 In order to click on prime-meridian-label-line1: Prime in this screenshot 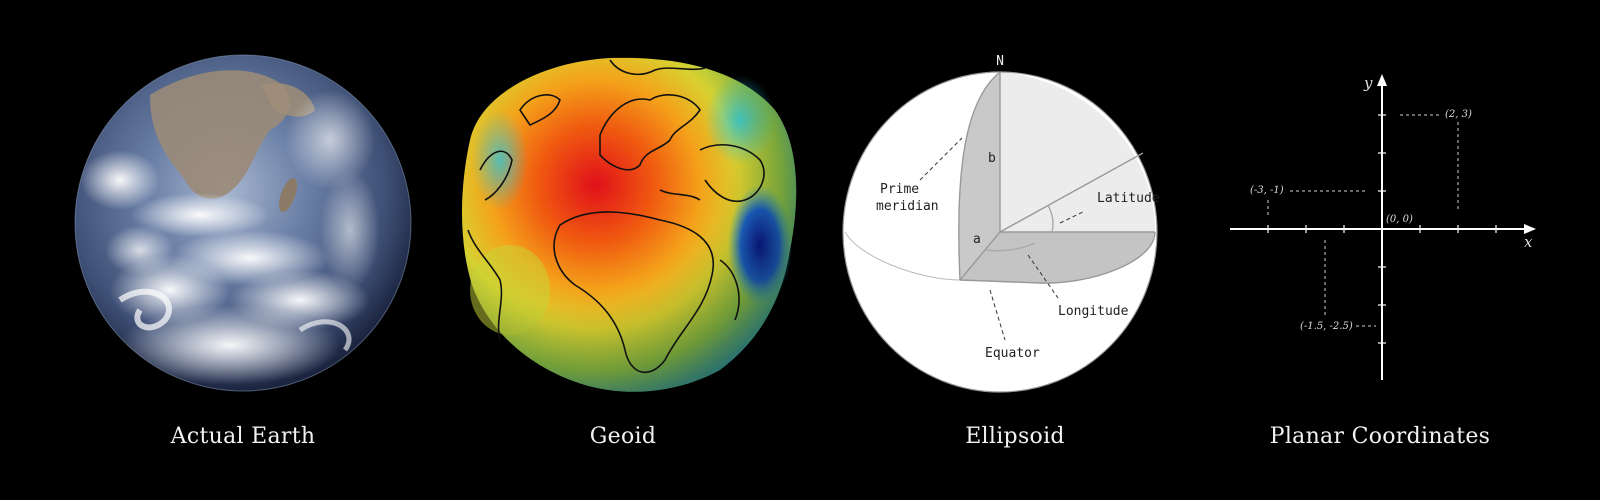, I will do `click(899, 189)`.